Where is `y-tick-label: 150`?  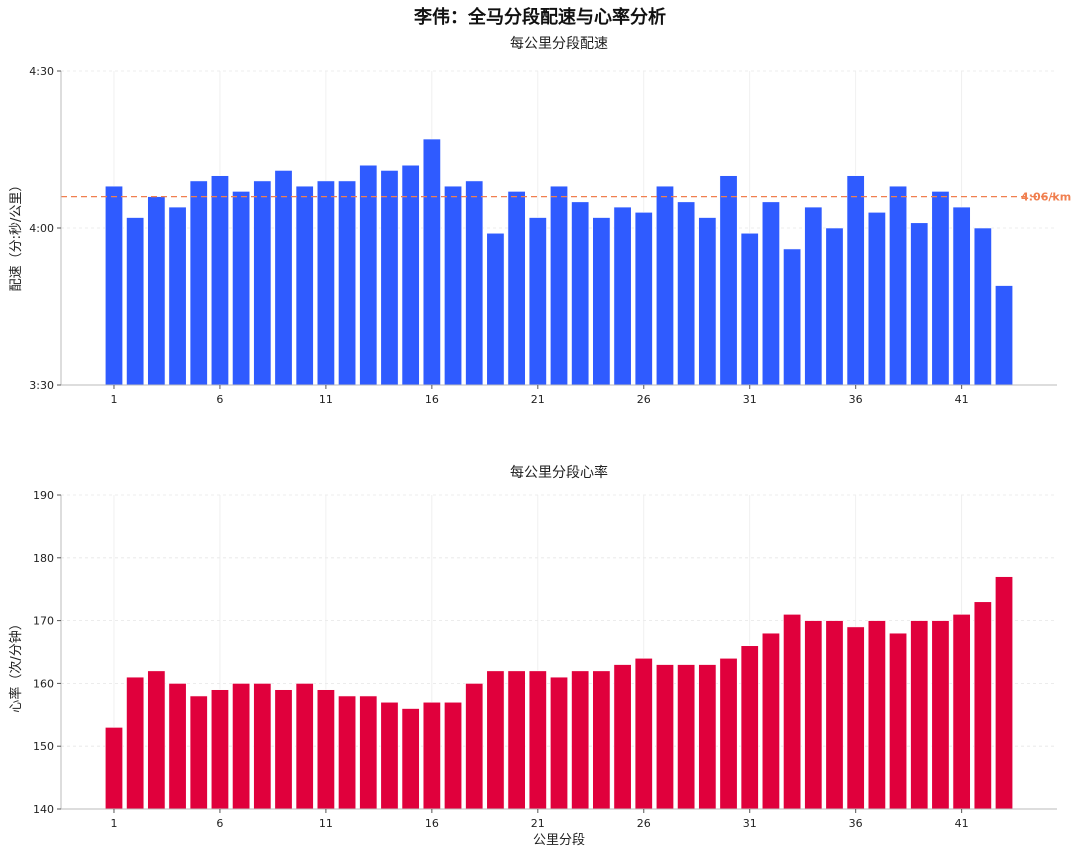
y-tick-label: 150 is located at coordinates (43, 746).